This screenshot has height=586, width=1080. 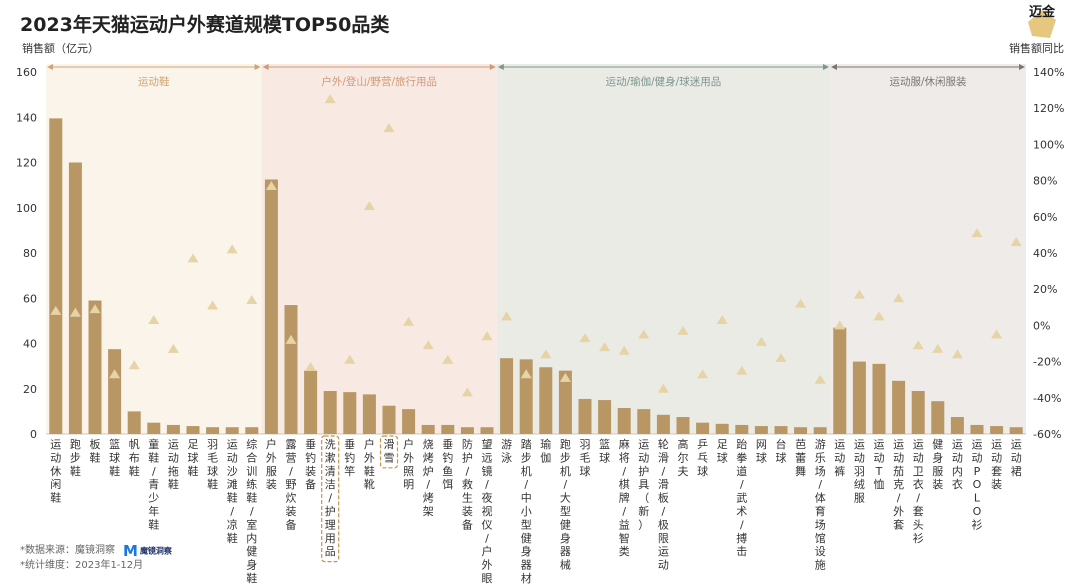 What do you see at coordinates (1045, 217) in the screenshot?
I see `y2-tick-label: 60%` at bounding box center [1045, 217].